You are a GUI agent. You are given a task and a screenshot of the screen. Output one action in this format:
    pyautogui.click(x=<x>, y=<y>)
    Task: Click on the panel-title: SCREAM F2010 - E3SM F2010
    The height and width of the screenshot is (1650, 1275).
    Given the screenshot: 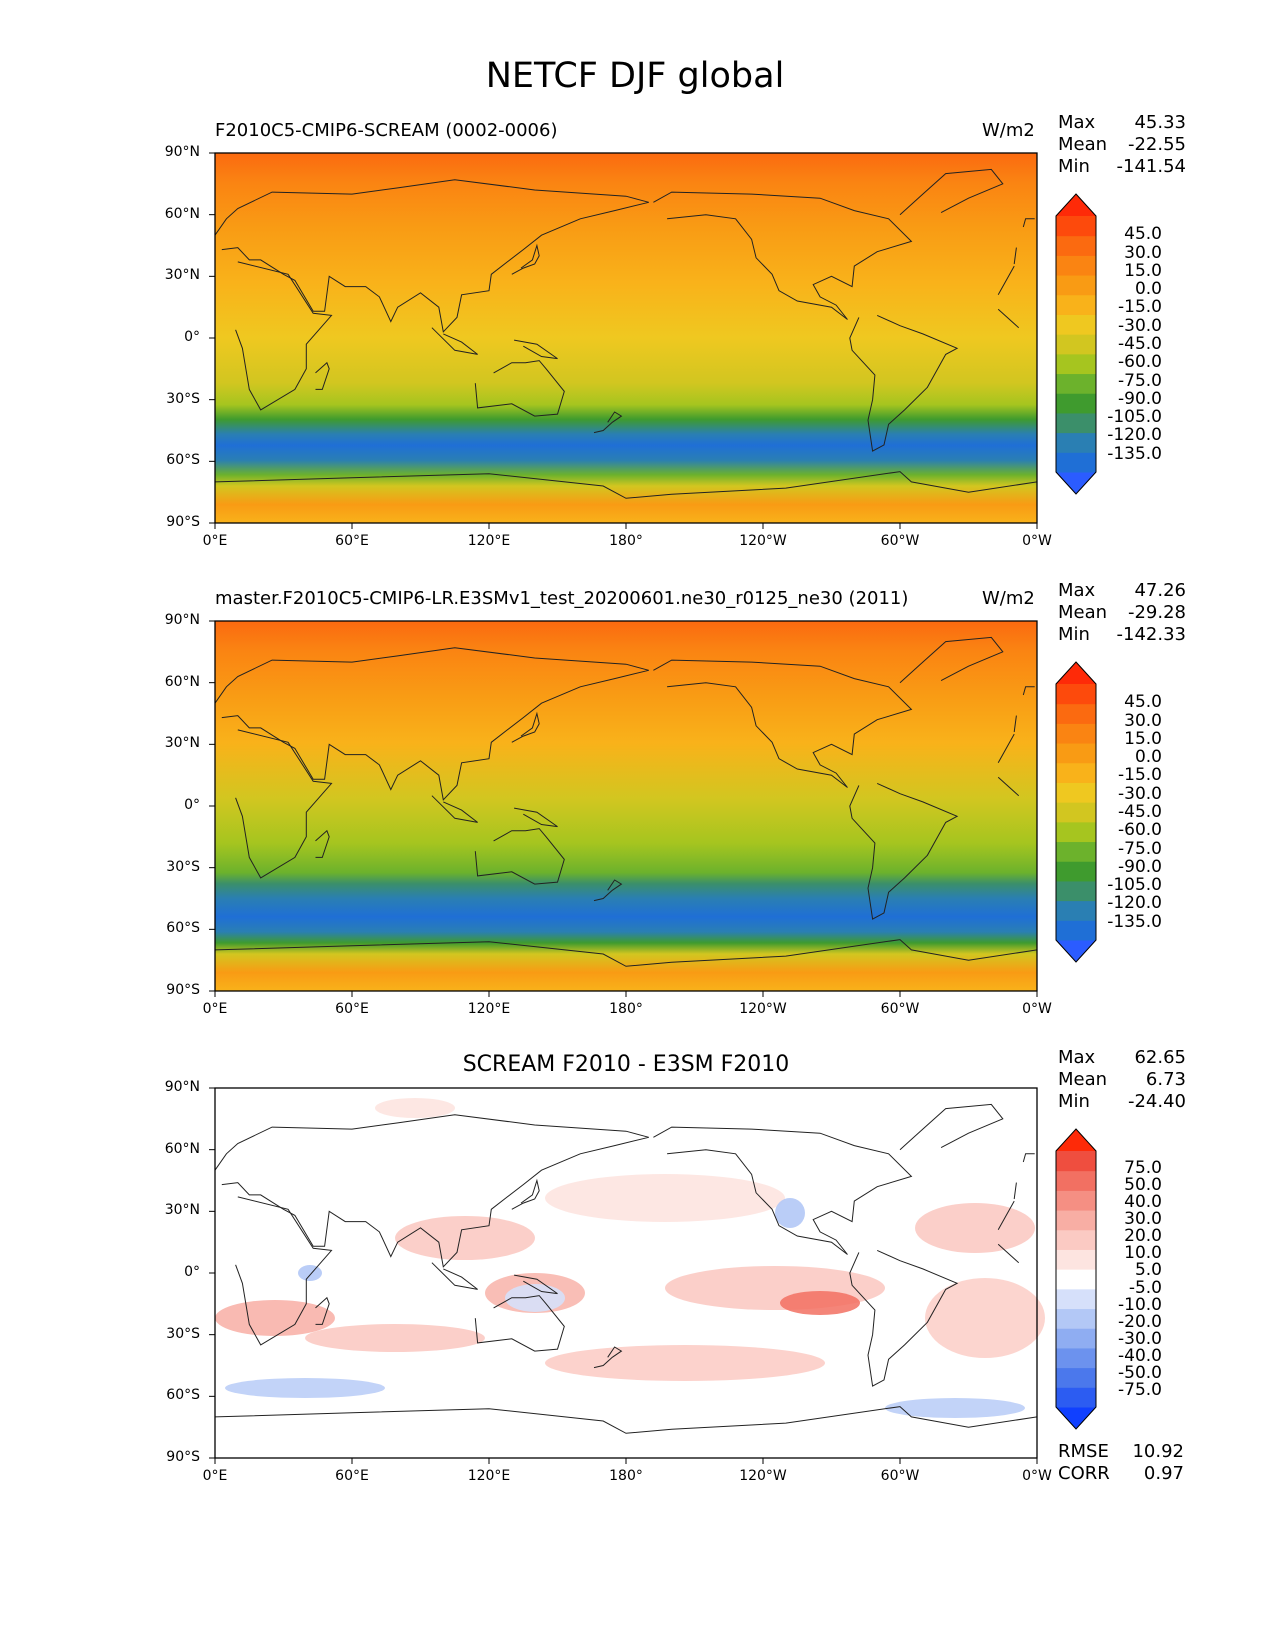 What is the action you would take?
    pyautogui.click(x=626, y=1064)
    